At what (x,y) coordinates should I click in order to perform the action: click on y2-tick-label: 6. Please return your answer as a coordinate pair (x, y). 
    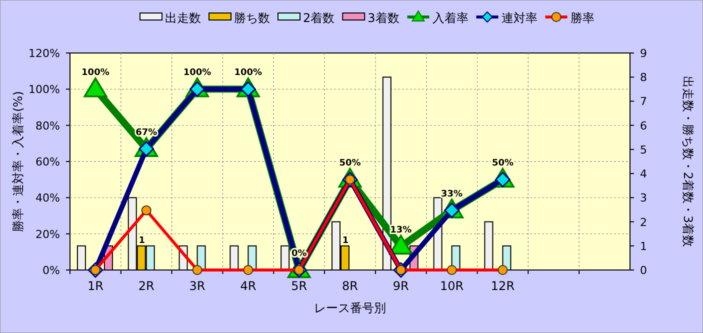
    Looking at the image, I should click on (643, 125).